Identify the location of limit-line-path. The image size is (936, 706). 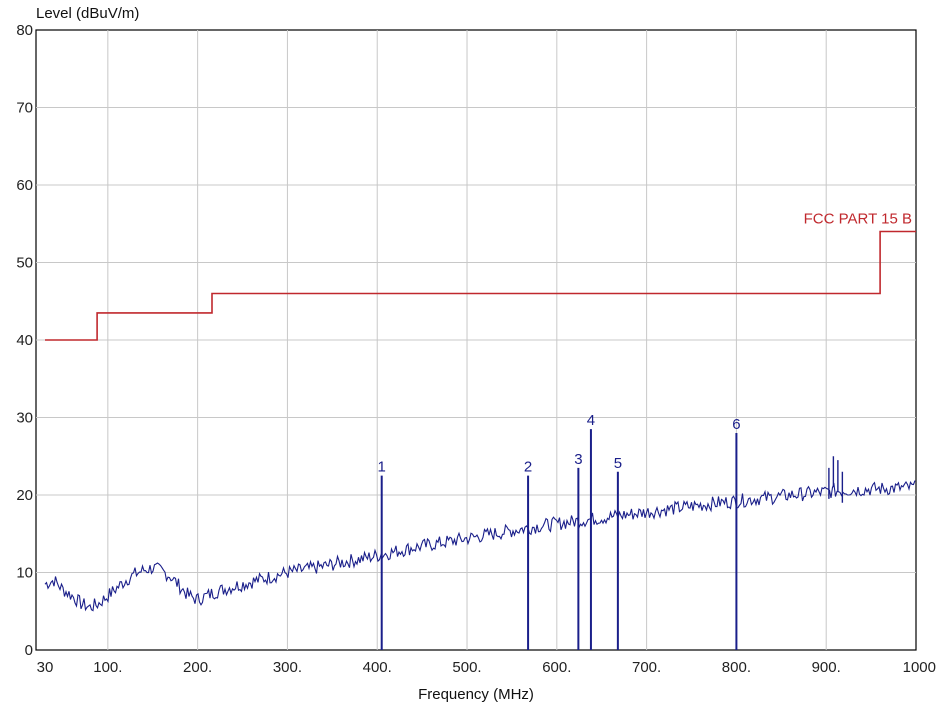
(480, 285).